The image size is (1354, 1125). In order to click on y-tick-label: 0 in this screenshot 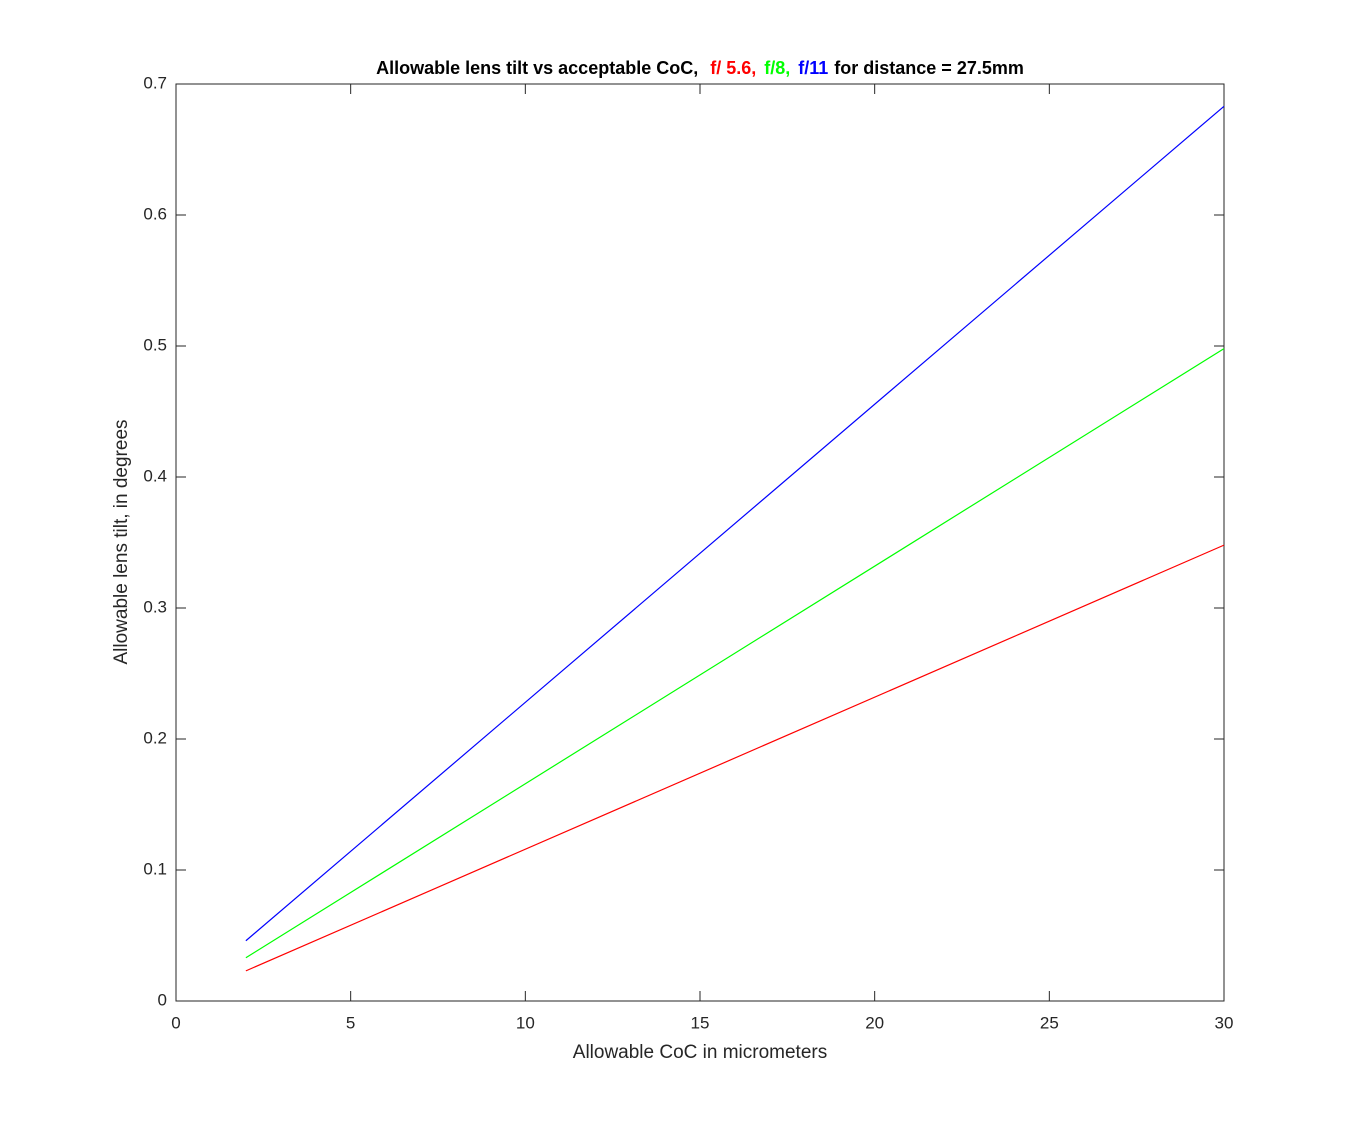, I will do `click(162, 999)`.